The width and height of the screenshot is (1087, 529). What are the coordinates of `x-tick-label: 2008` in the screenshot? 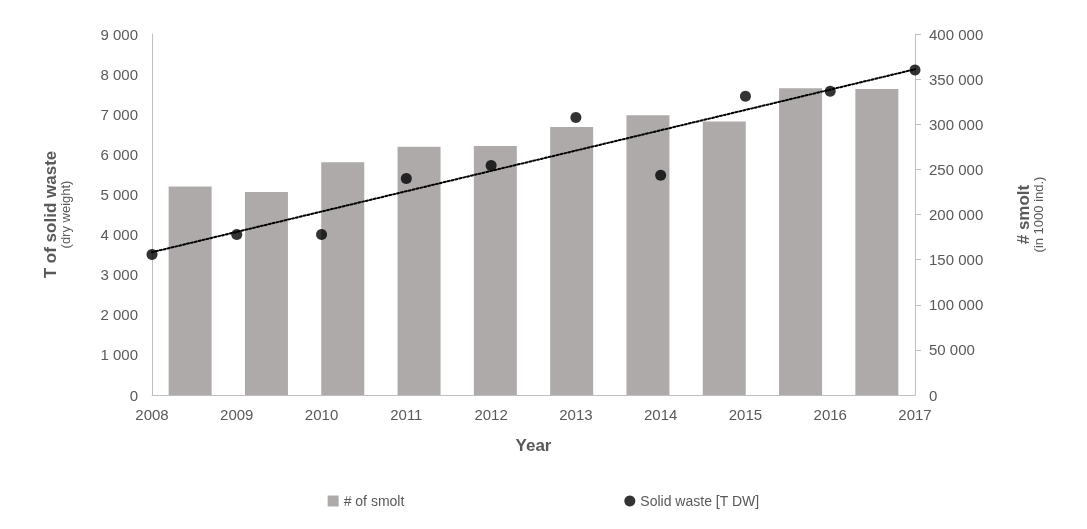 It's located at (152, 414).